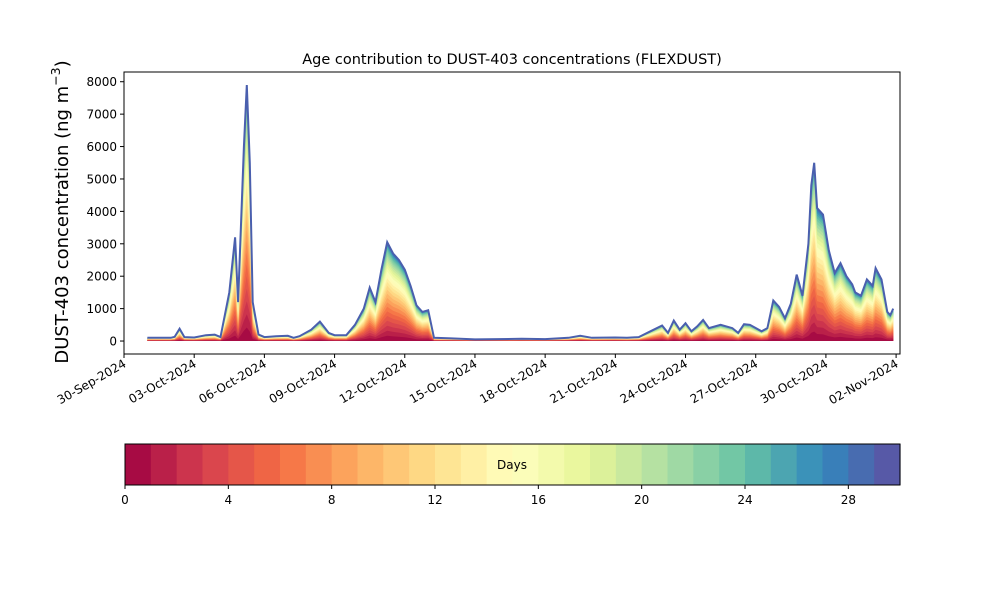 This screenshot has height=600, width=1000. Describe the element at coordinates (724, 381) in the screenshot. I see `x-tick-label: 27-Oct-2024` at that location.